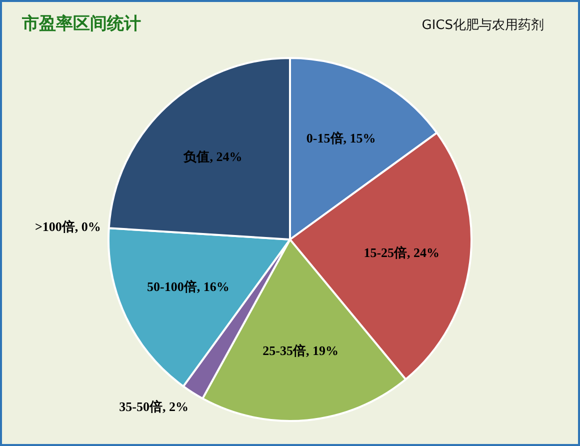 Image resolution: width=580 pixels, height=446 pixels. What do you see at coordinates (81, 24) in the screenshot?
I see `chart-title: 市盈率区间统计` at bounding box center [81, 24].